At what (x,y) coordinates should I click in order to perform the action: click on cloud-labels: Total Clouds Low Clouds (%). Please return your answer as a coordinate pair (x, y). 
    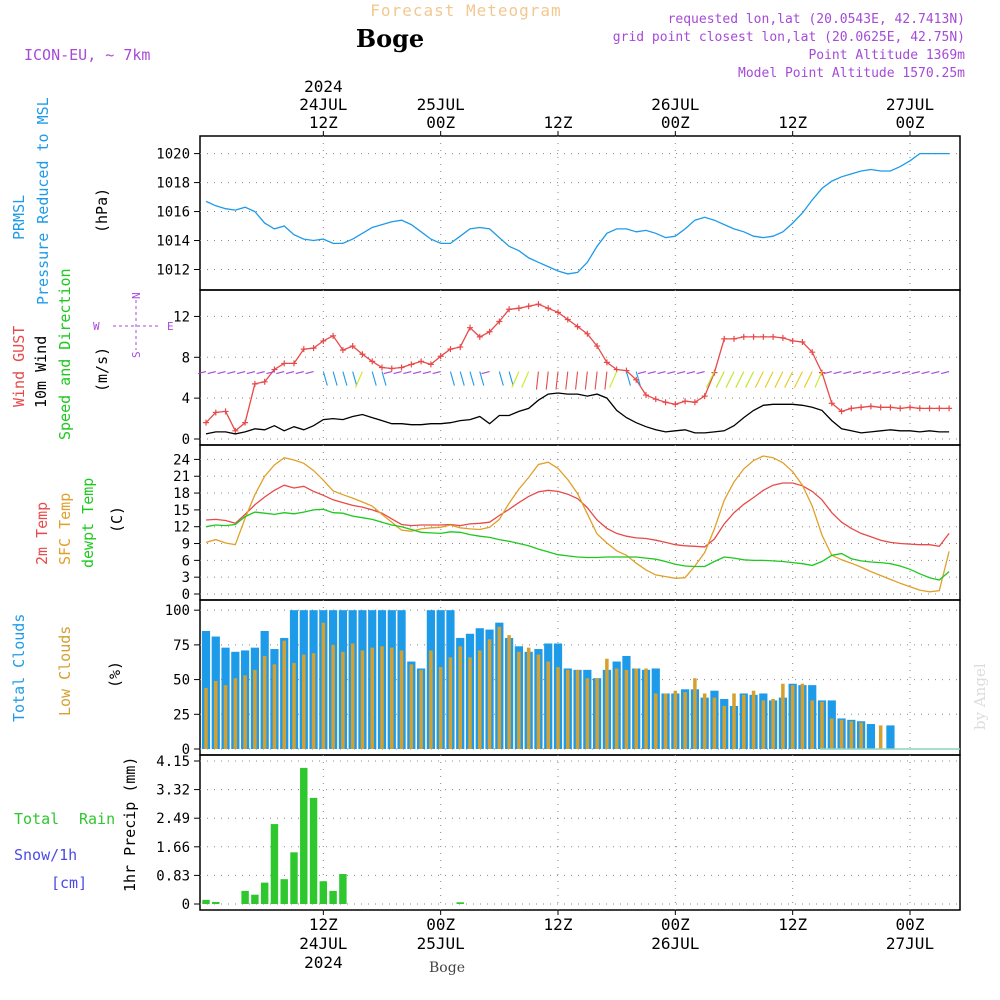
    Looking at the image, I should click on (67, 668).